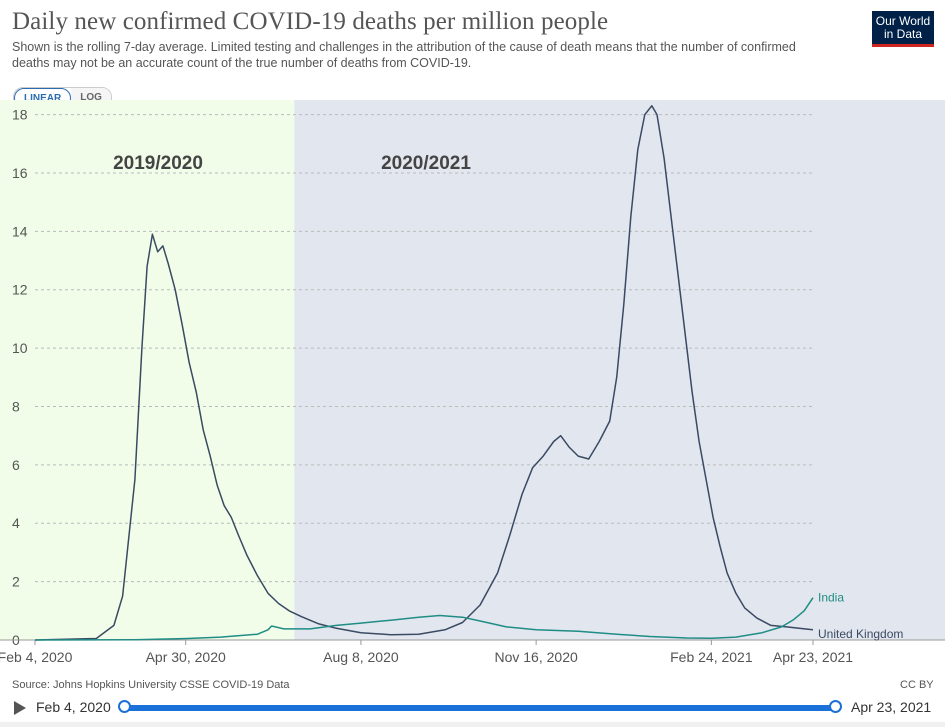  I want to click on series-label-united-kingdom: United Kingdom, so click(860, 634).